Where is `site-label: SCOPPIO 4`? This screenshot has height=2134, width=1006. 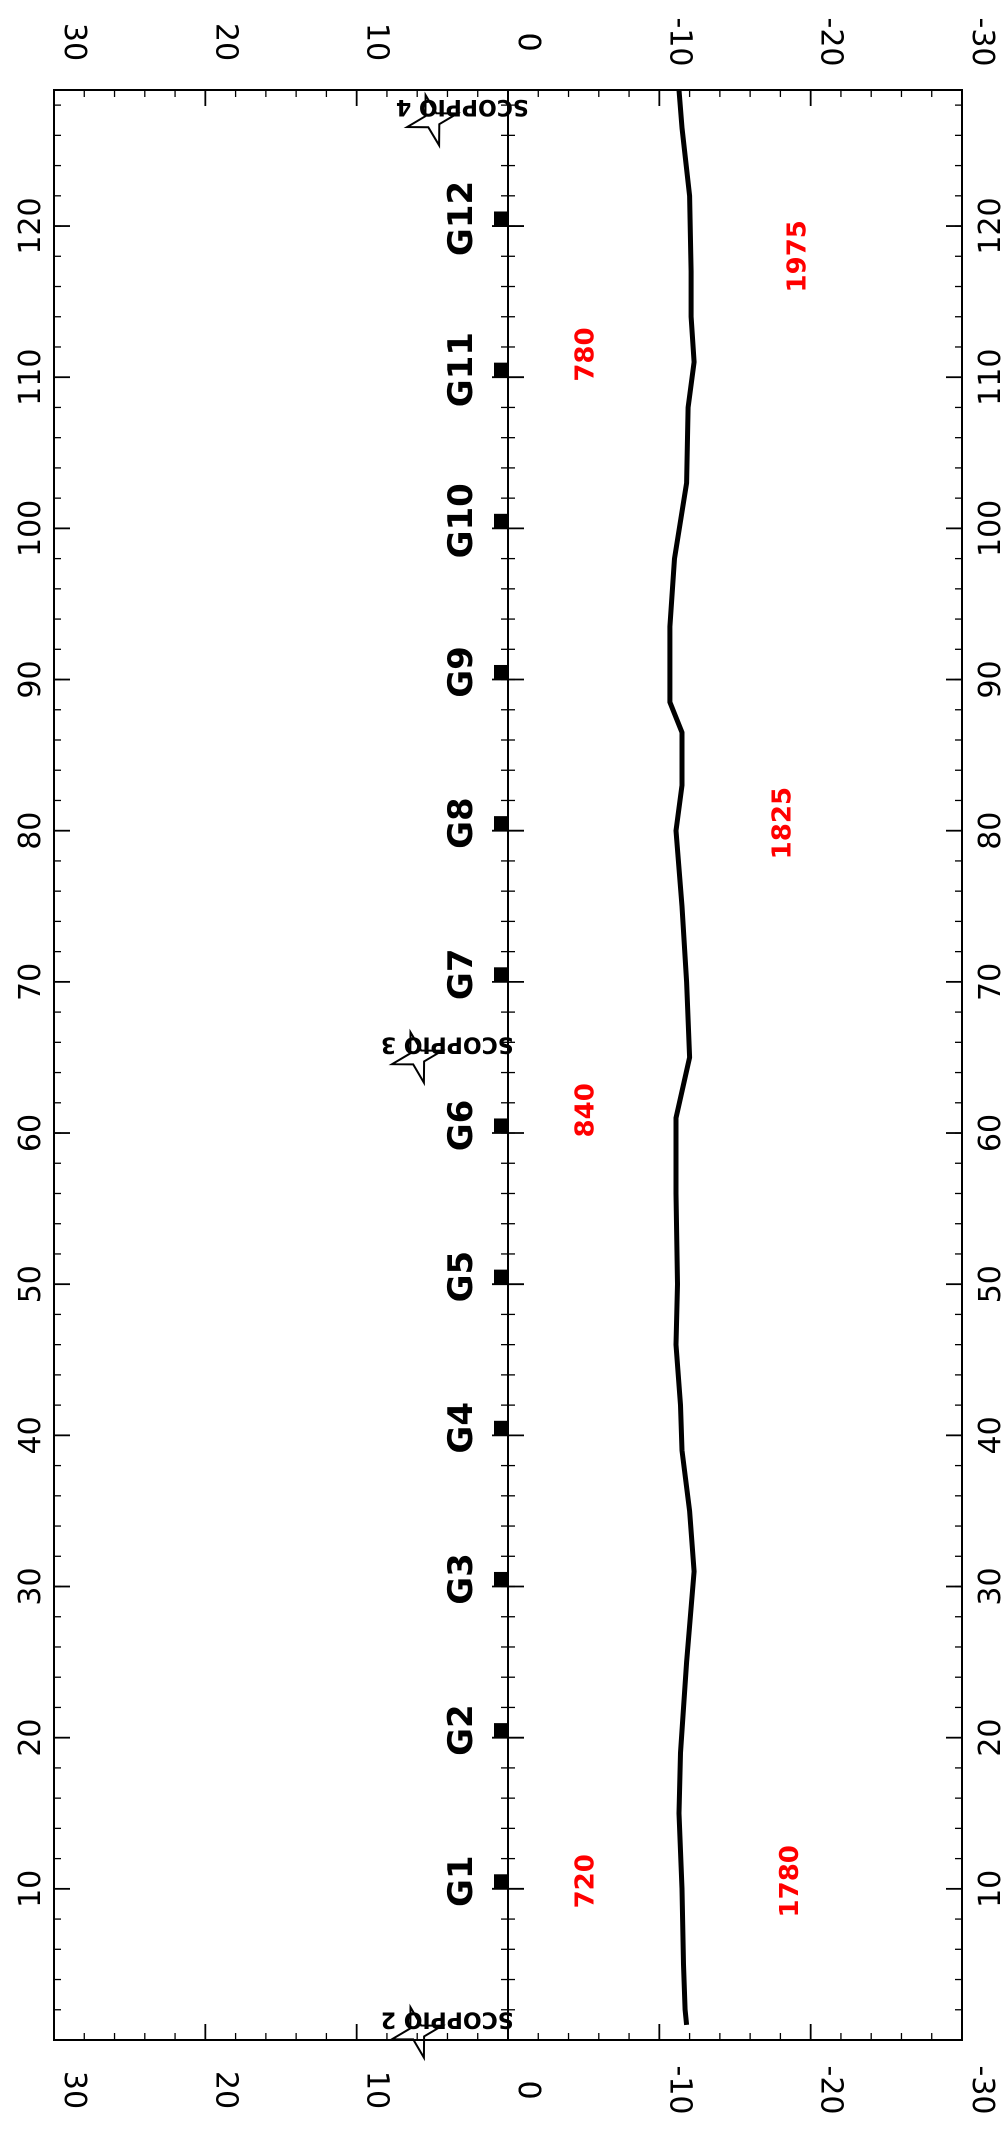
site-label: SCOPPIO 4 is located at coordinates (462, 106).